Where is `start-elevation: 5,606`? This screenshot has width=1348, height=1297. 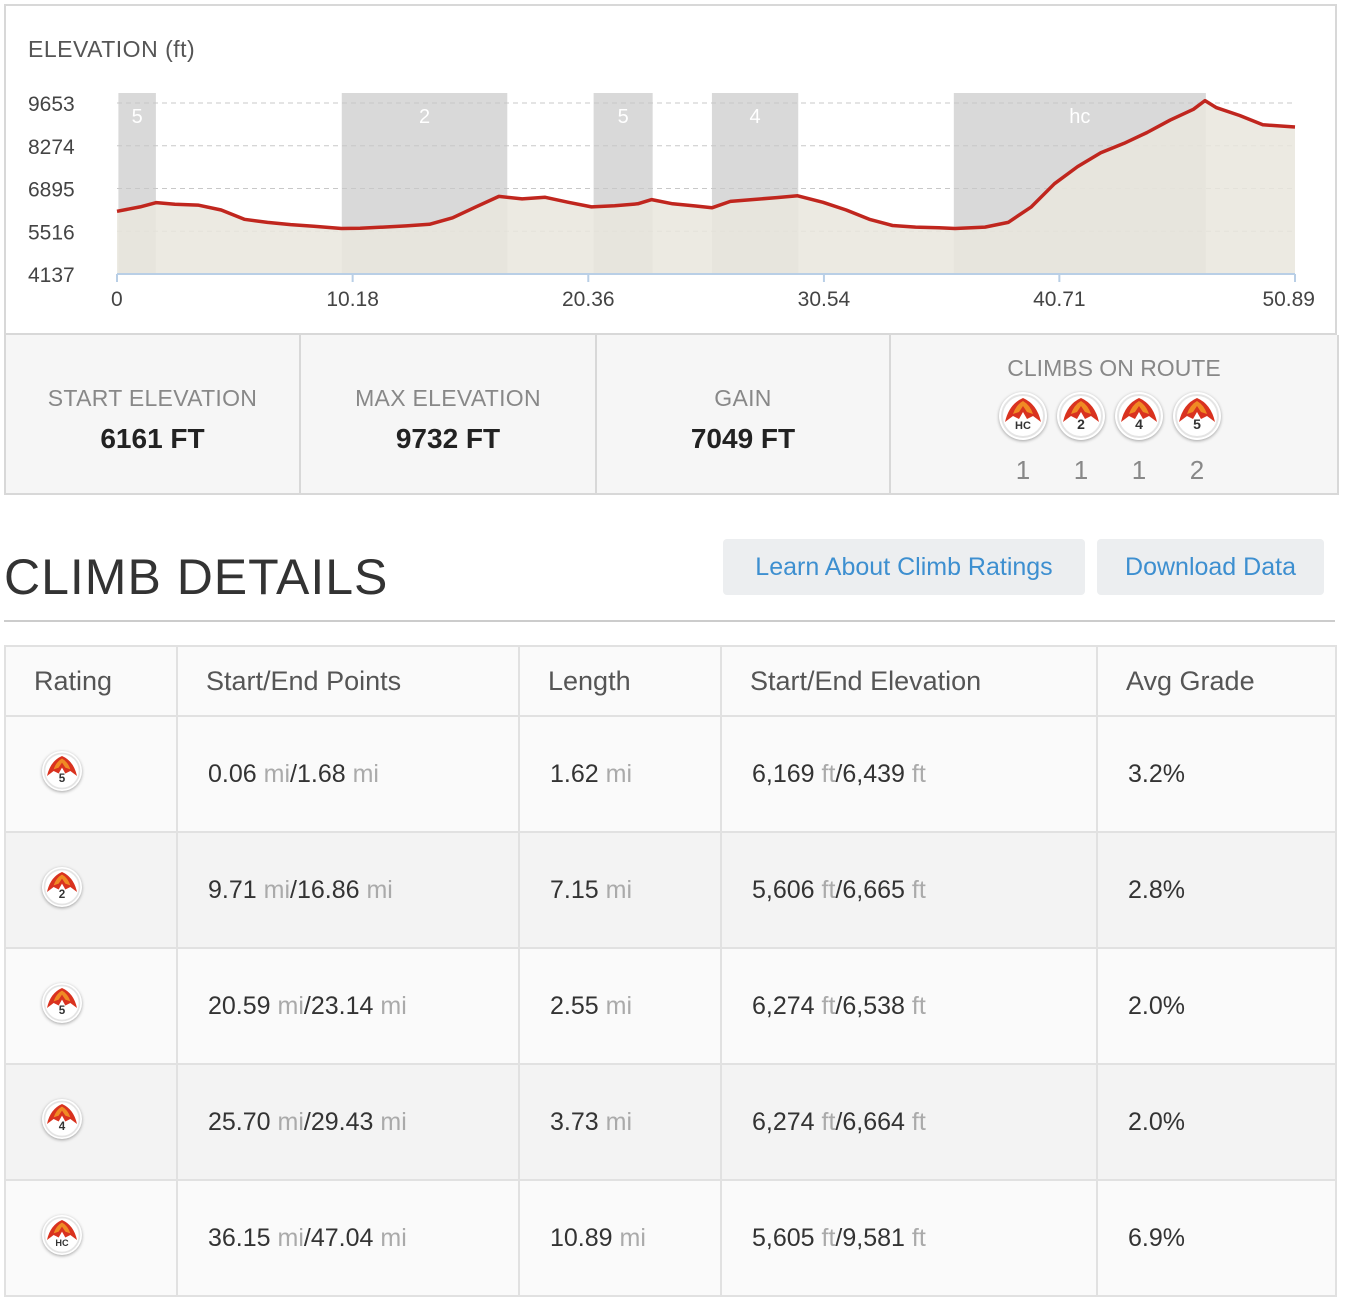 start-elevation: 5,606 is located at coordinates (783, 889).